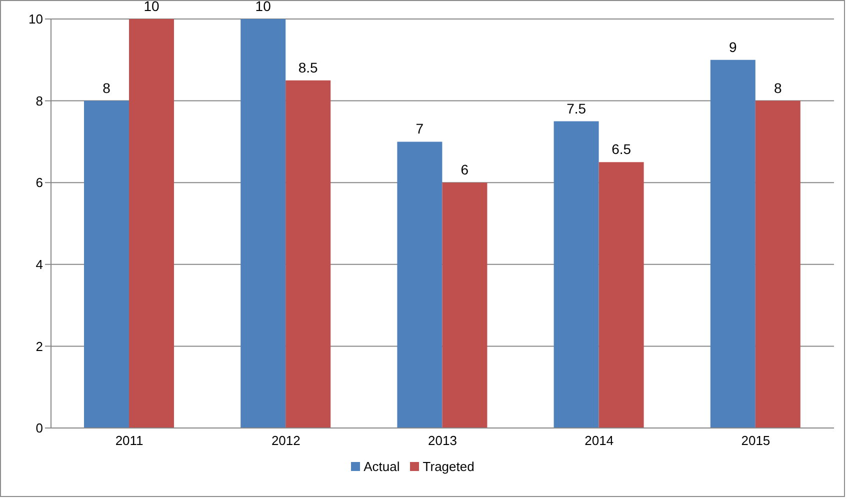 The width and height of the screenshot is (847, 499). I want to click on data-label: 6, so click(464, 170).